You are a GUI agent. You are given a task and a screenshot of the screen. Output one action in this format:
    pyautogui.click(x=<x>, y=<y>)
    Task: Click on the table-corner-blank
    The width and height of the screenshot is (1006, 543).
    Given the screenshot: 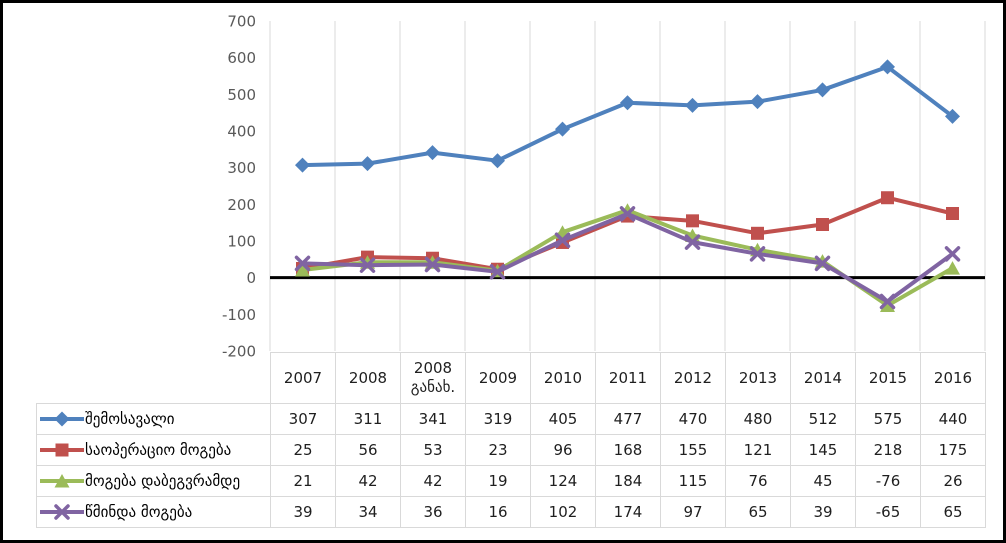 What is the action you would take?
    pyautogui.click(x=154, y=378)
    